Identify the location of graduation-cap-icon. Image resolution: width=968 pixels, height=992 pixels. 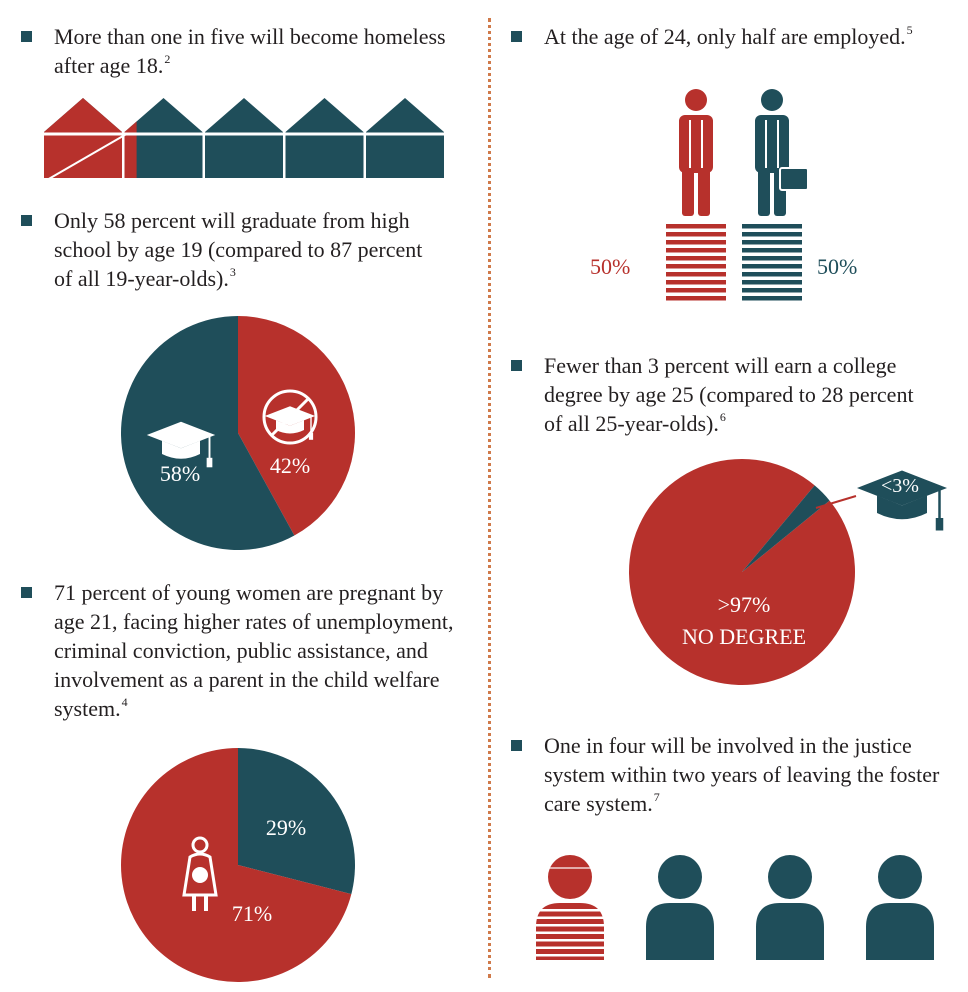
(181, 444).